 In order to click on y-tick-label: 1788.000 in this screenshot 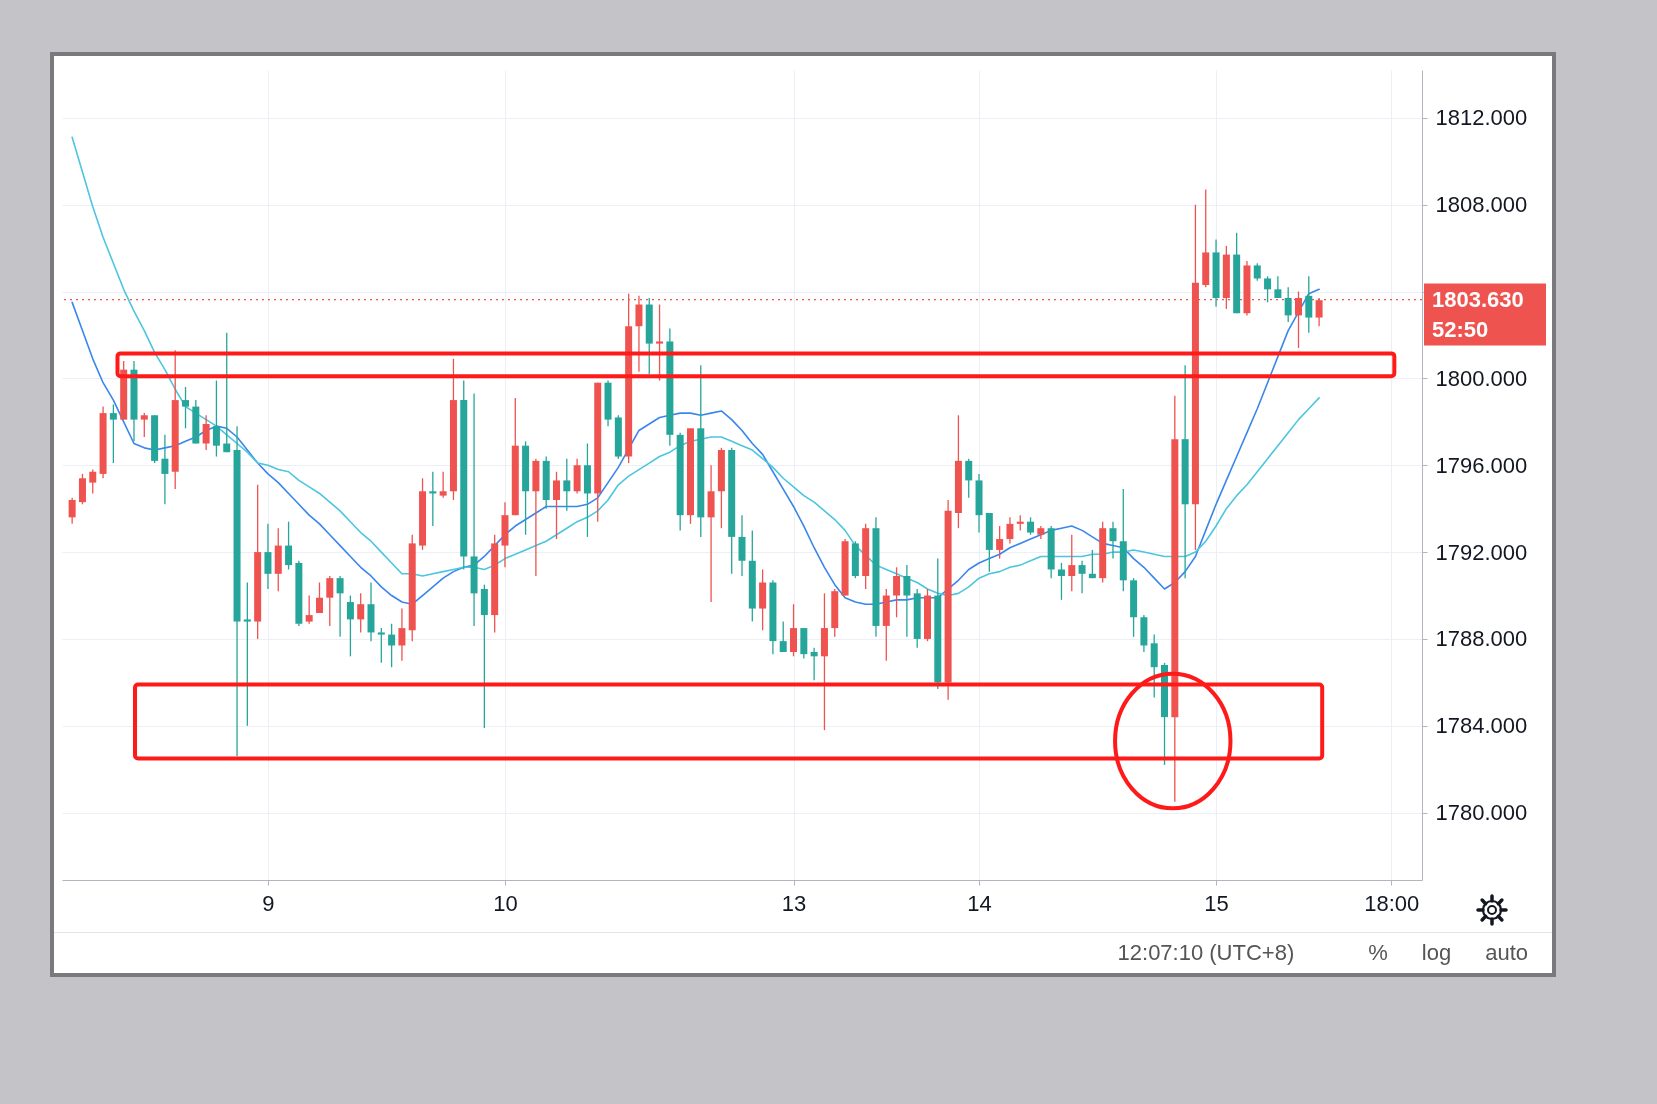, I will do `click(1481, 639)`.